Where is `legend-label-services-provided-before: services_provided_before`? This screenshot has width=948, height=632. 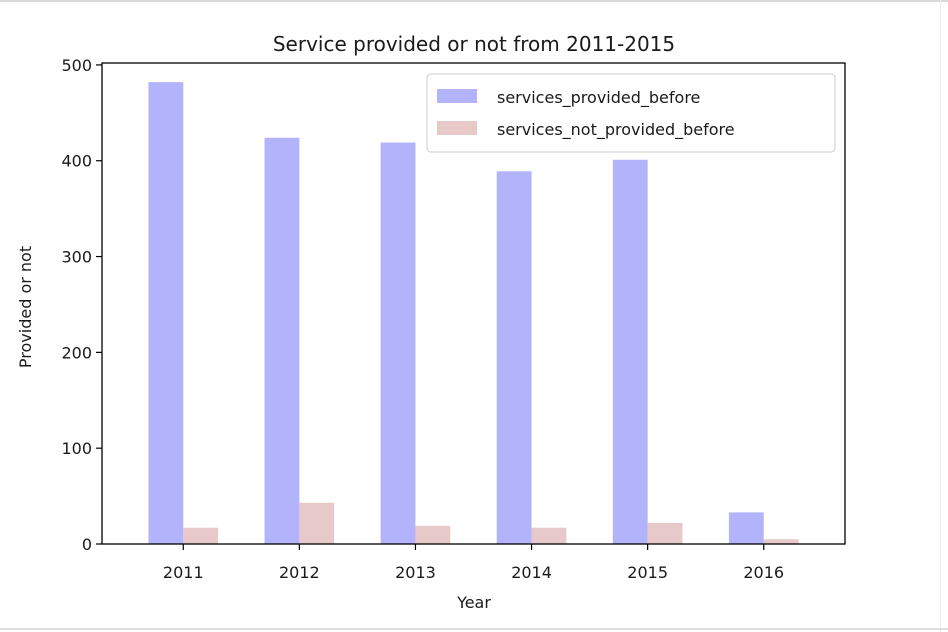 legend-label-services-provided-before: services_provided_before is located at coordinates (598, 98).